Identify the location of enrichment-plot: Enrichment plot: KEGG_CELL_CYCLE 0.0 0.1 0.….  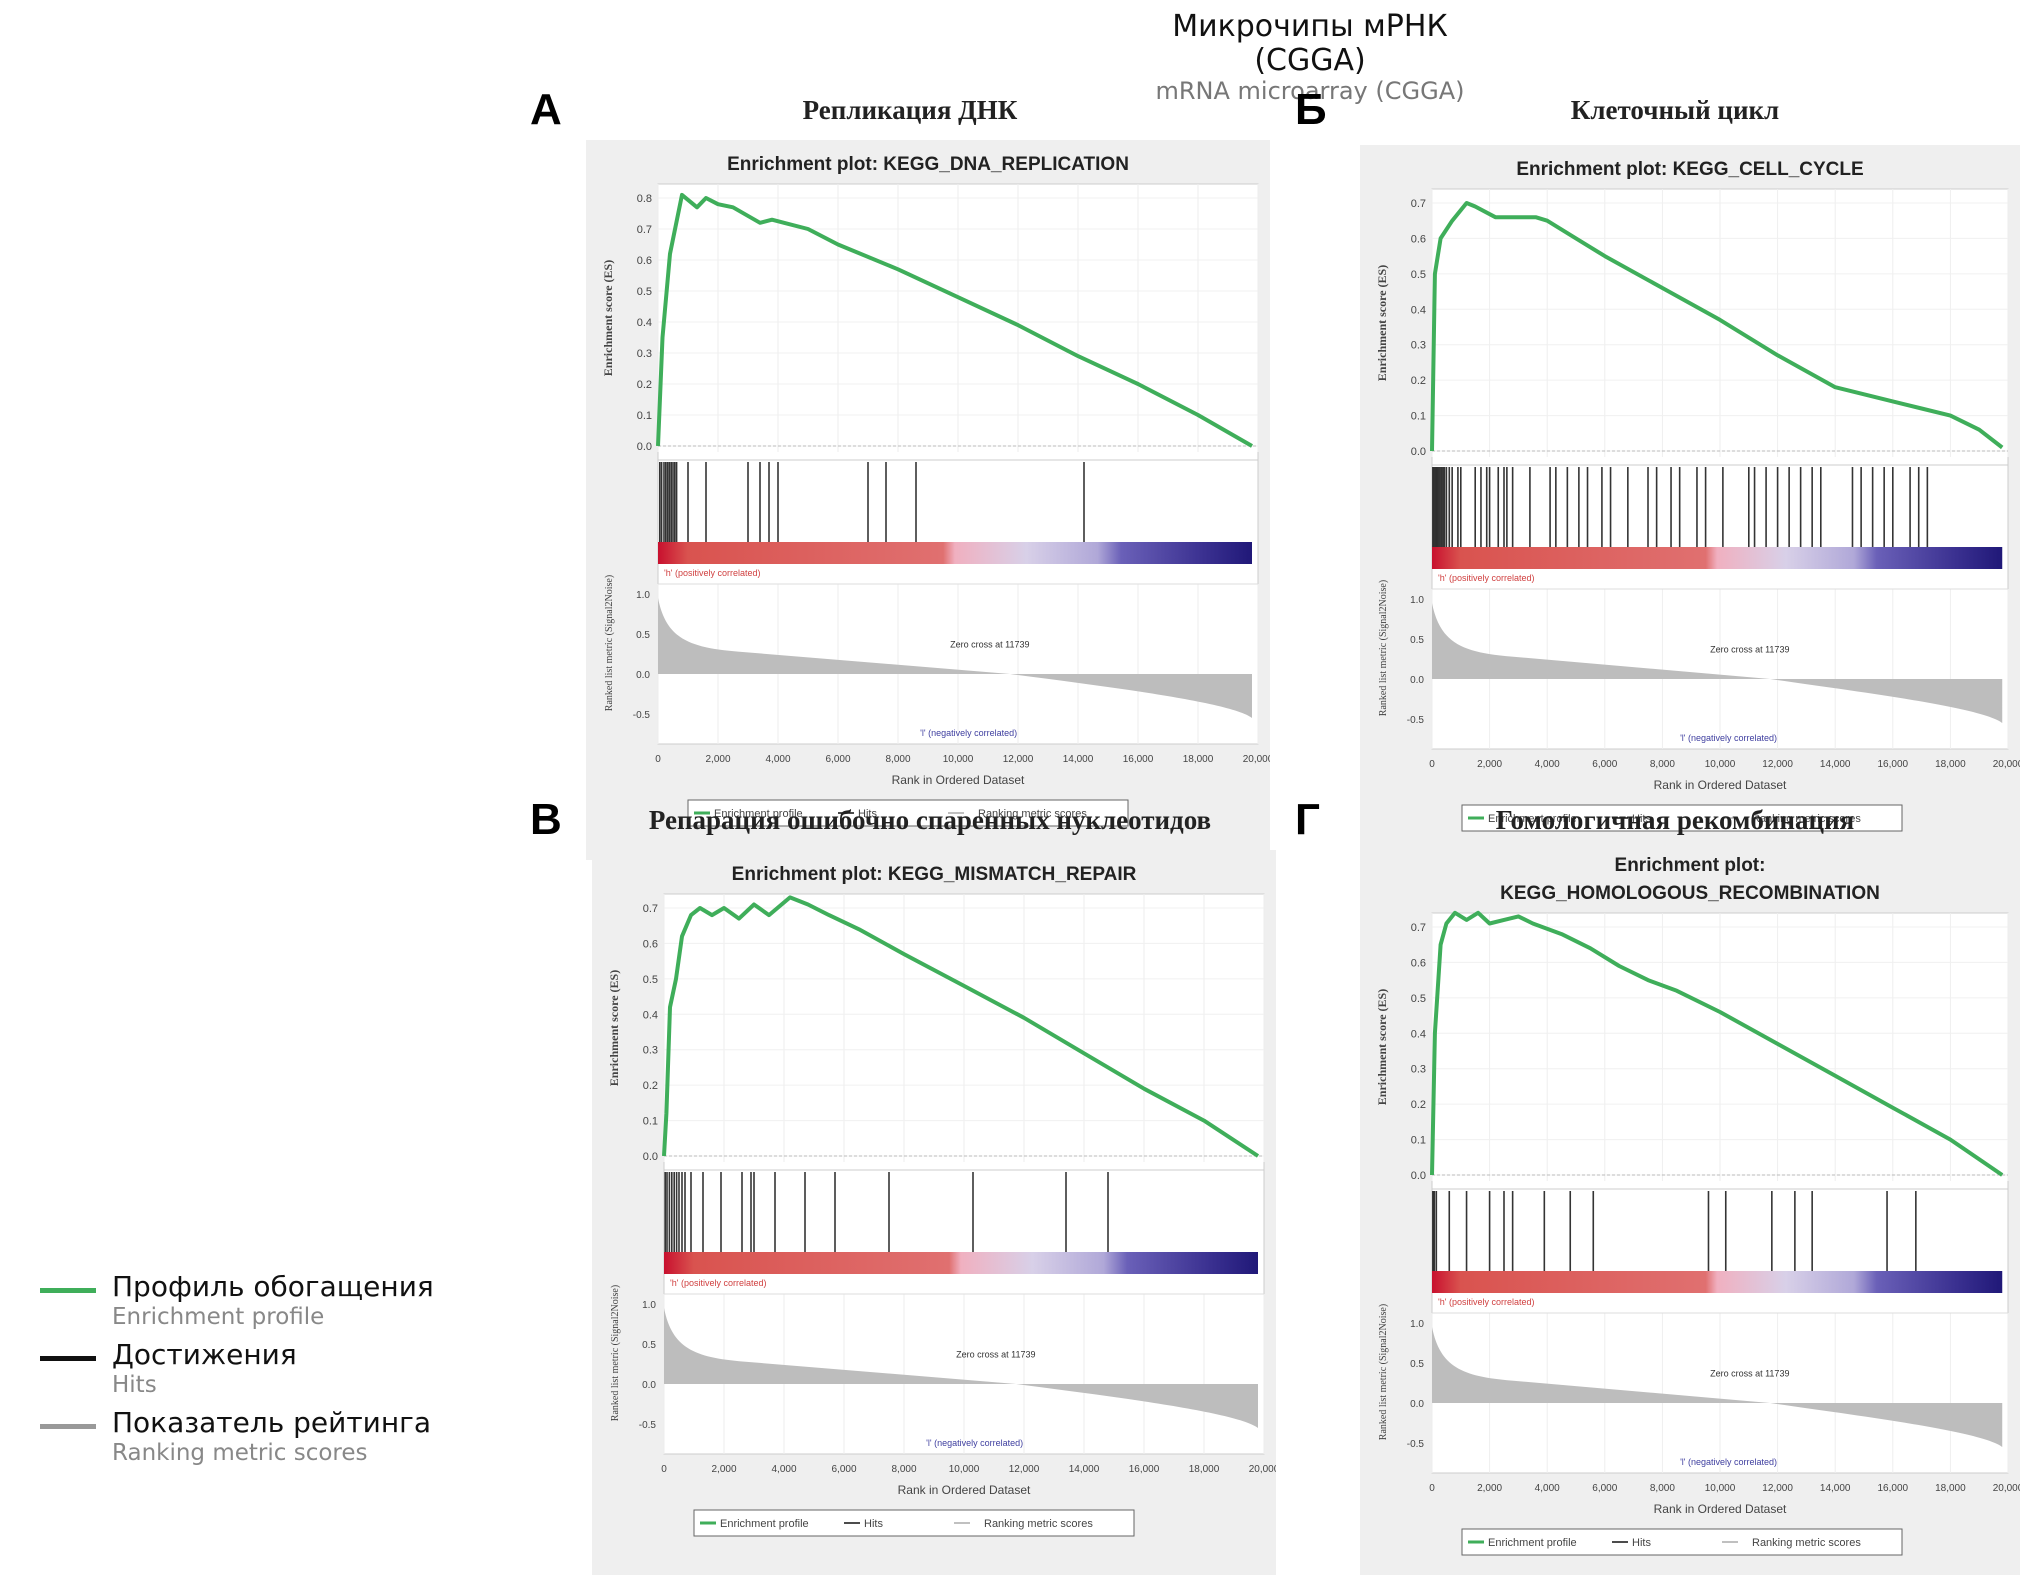
(1690, 505).